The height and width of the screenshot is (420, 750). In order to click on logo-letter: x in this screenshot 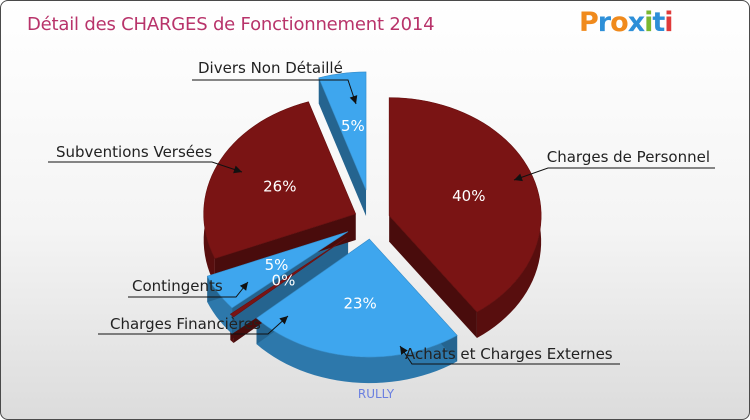, I will do `click(636, 22)`.